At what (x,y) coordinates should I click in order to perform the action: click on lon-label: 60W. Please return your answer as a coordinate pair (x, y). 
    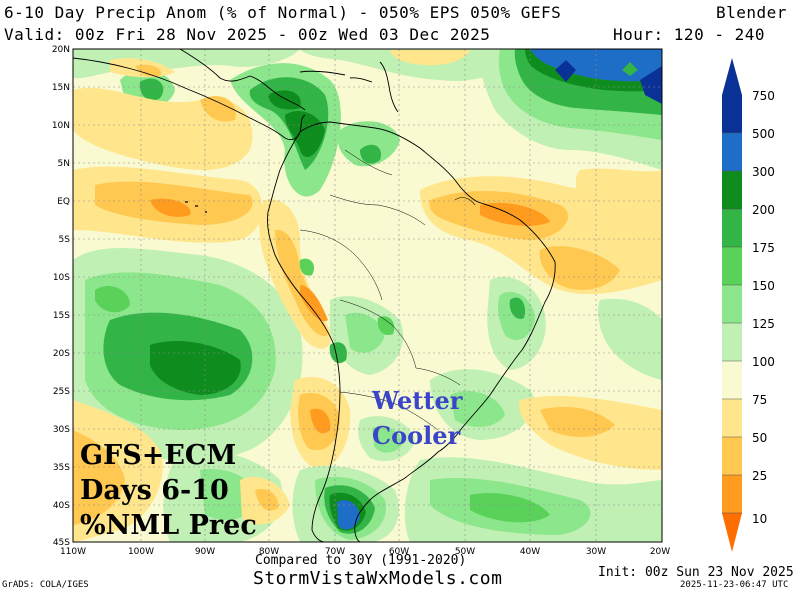
    Looking at the image, I should click on (399, 552).